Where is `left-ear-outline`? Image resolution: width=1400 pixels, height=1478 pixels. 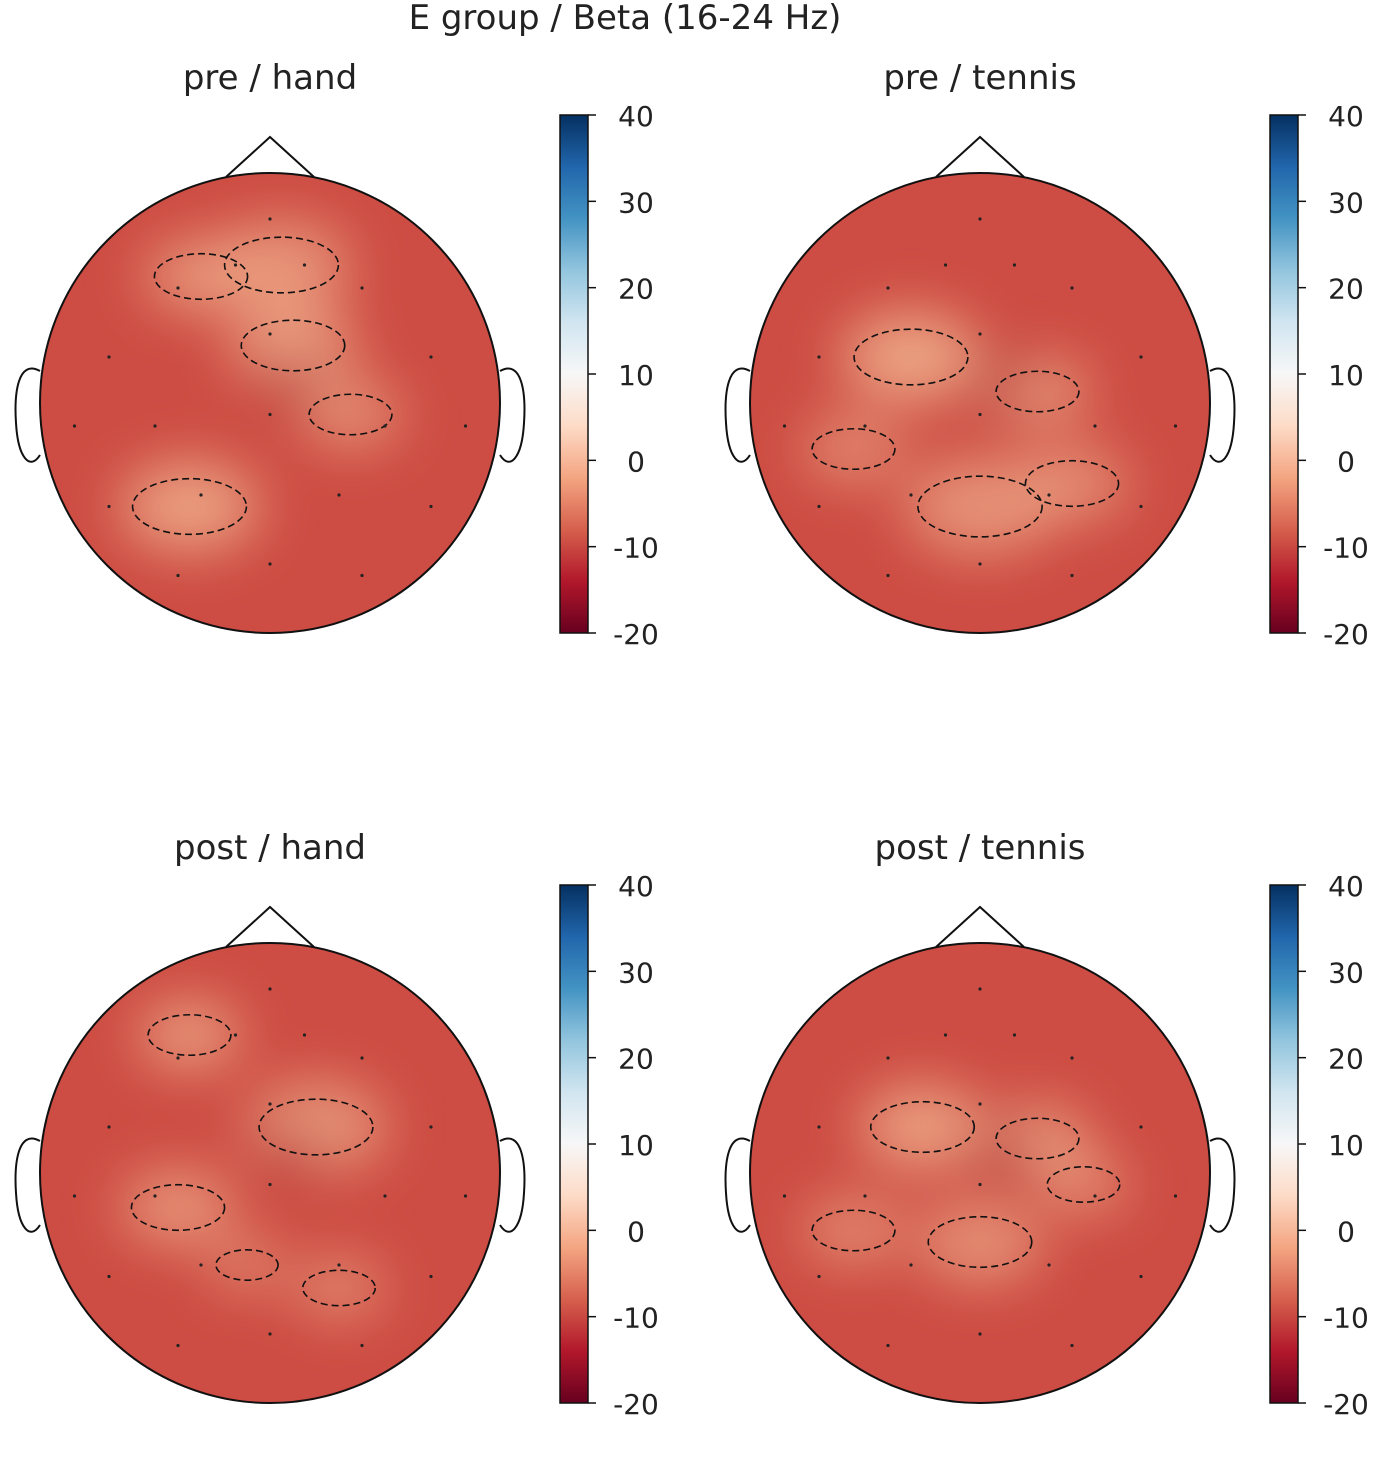 left-ear-outline is located at coordinates (737, 415).